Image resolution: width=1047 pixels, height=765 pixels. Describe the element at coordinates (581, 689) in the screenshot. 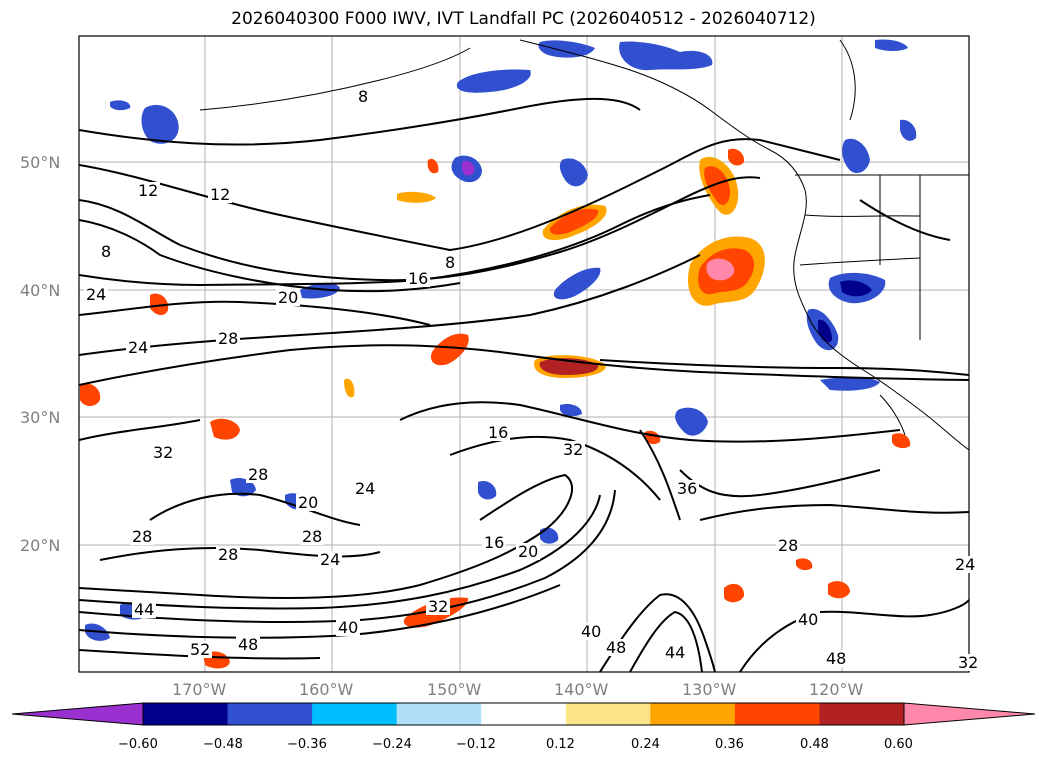

I see `lon-label-140w: 140°W` at that location.